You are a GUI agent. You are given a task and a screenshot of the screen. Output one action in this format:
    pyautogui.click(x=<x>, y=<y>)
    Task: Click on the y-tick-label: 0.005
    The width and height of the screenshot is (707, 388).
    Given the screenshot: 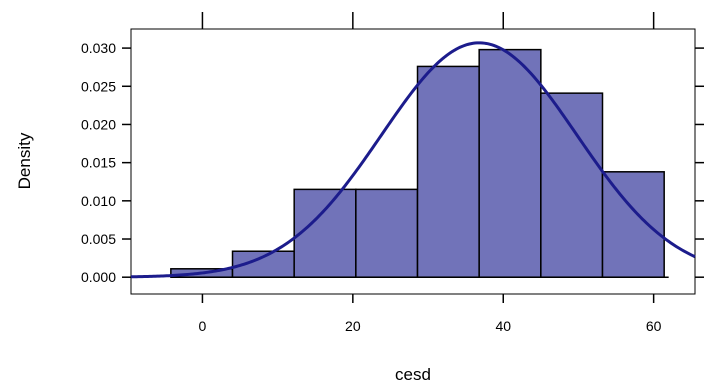 What is the action you would take?
    pyautogui.click(x=98, y=239)
    